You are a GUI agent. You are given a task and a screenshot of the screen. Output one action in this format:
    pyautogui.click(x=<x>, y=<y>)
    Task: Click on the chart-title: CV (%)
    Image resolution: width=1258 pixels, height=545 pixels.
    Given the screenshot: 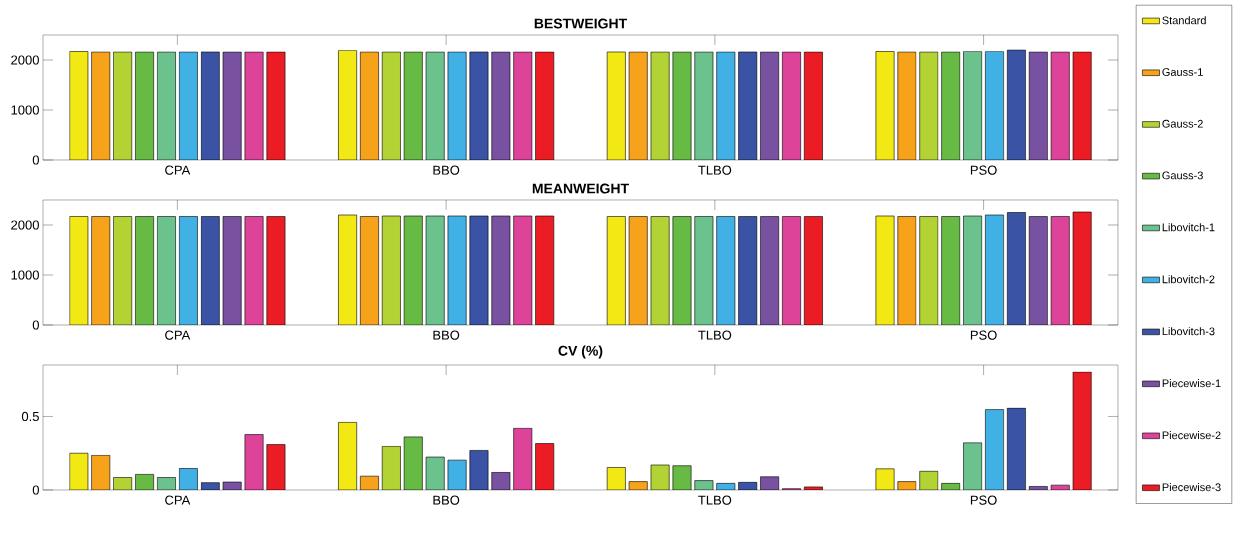 What is the action you would take?
    pyautogui.click(x=580, y=352)
    